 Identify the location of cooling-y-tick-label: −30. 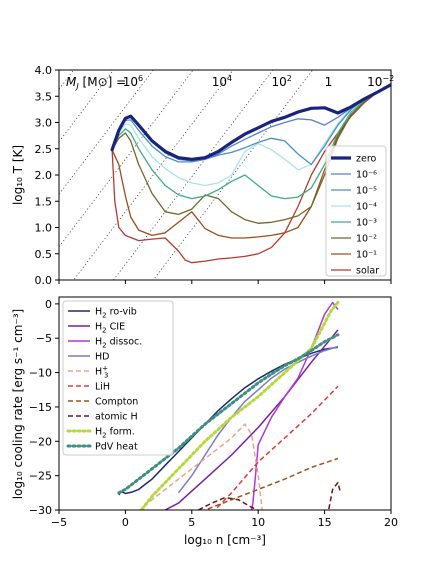
(40, 510).